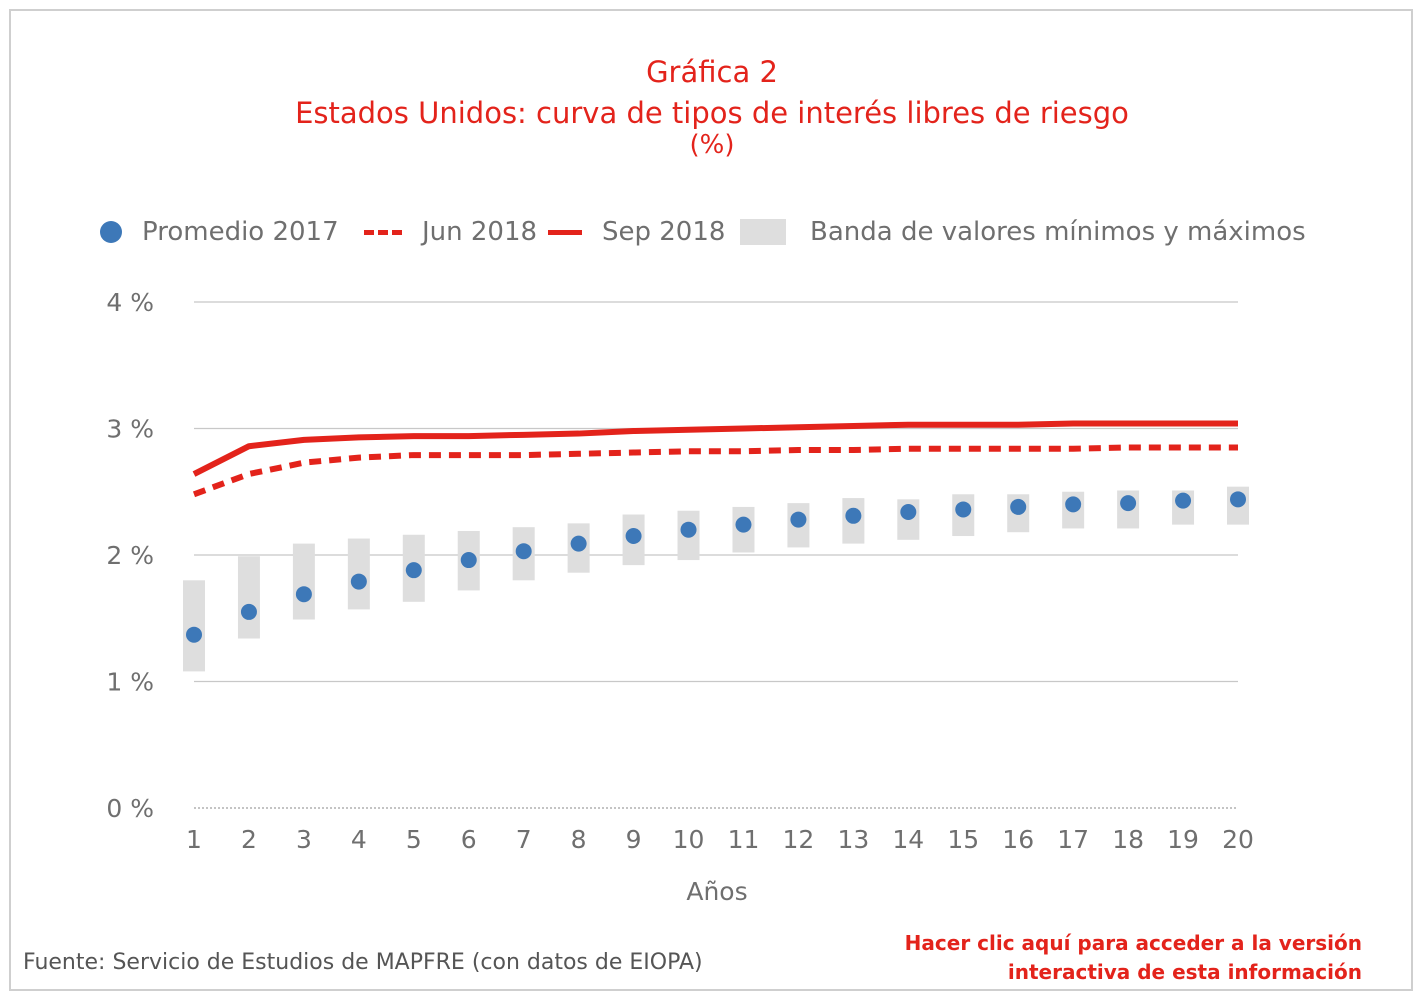  What do you see at coordinates (111, 232) in the screenshot?
I see `legend-dot-icon` at bounding box center [111, 232].